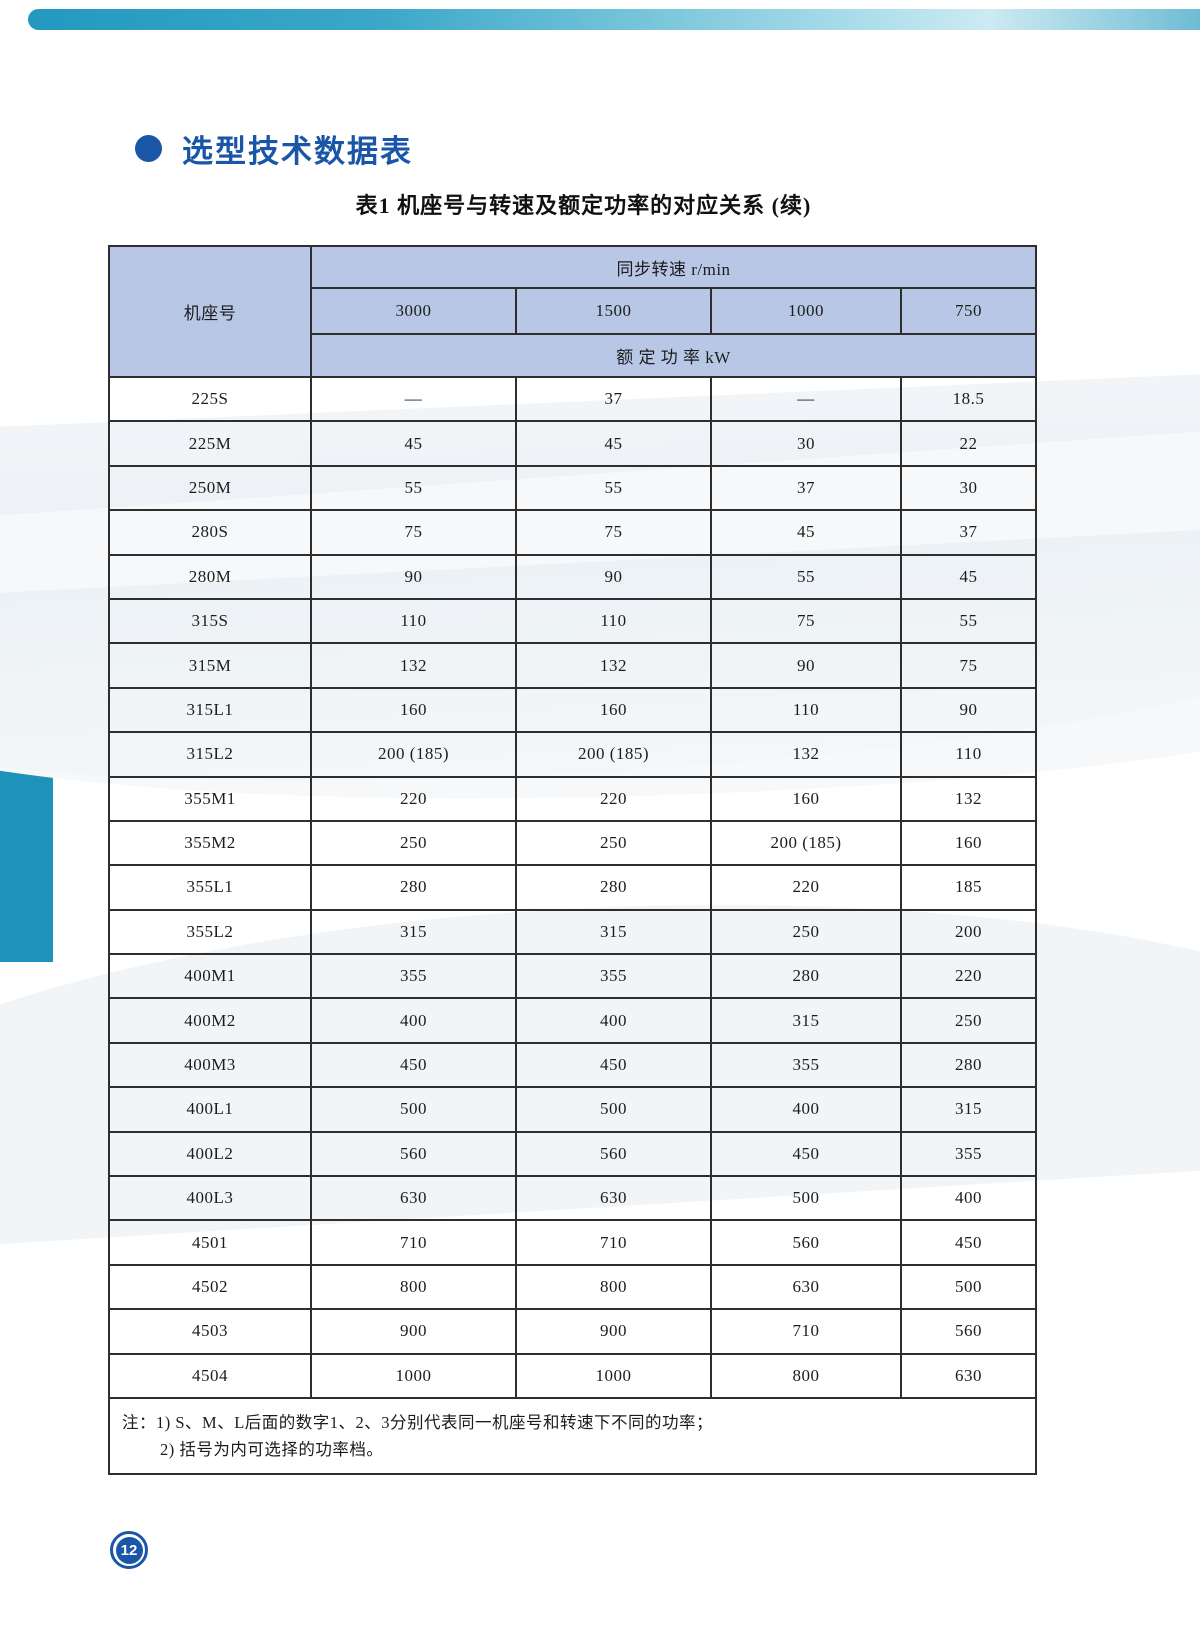 Image resolution: width=1200 pixels, height=1639 pixels. I want to click on header-row-power-group: 额 定 功 率 kW, so click(573, 355).